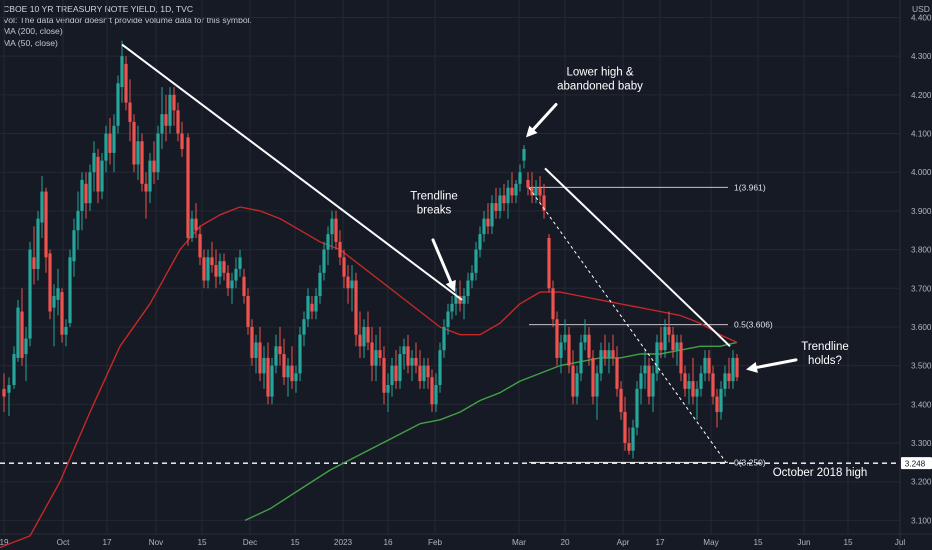  What do you see at coordinates (63, 542) in the screenshot?
I see `x-tick-label: Oct` at bounding box center [63, 542].